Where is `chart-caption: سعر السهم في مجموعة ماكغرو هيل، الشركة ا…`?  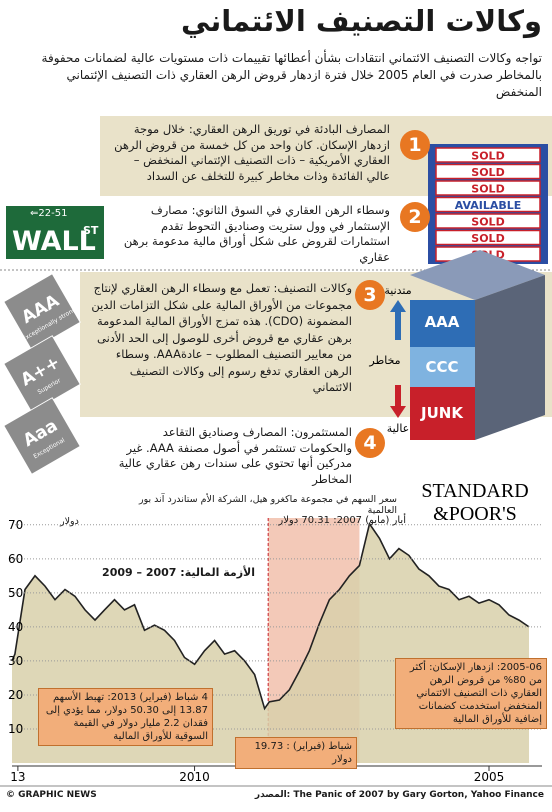
chart-caption: سعر السهم في مجموعة ماكغرو هيل، الشركة ا… is located at coordinates (268, 505).